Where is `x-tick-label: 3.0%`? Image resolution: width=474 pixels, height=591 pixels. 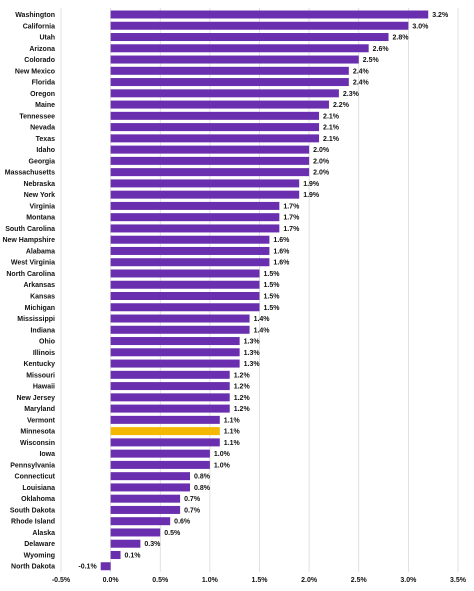 x-tick-label: 3.0% is located at coordinates (408, 580).